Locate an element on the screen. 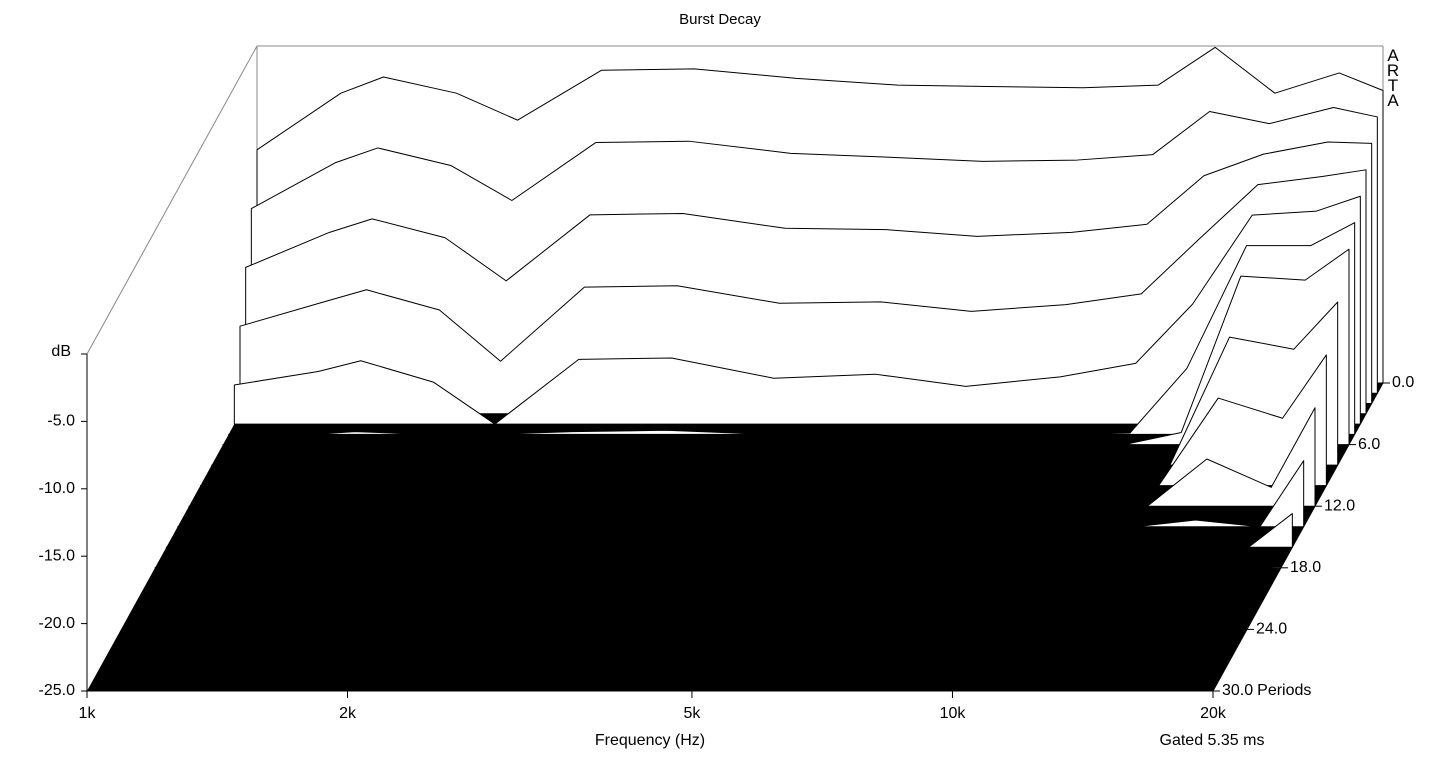 The image size is (1446, 762). z-tick-label: 18.0 is located at coordinates (1305, 567).